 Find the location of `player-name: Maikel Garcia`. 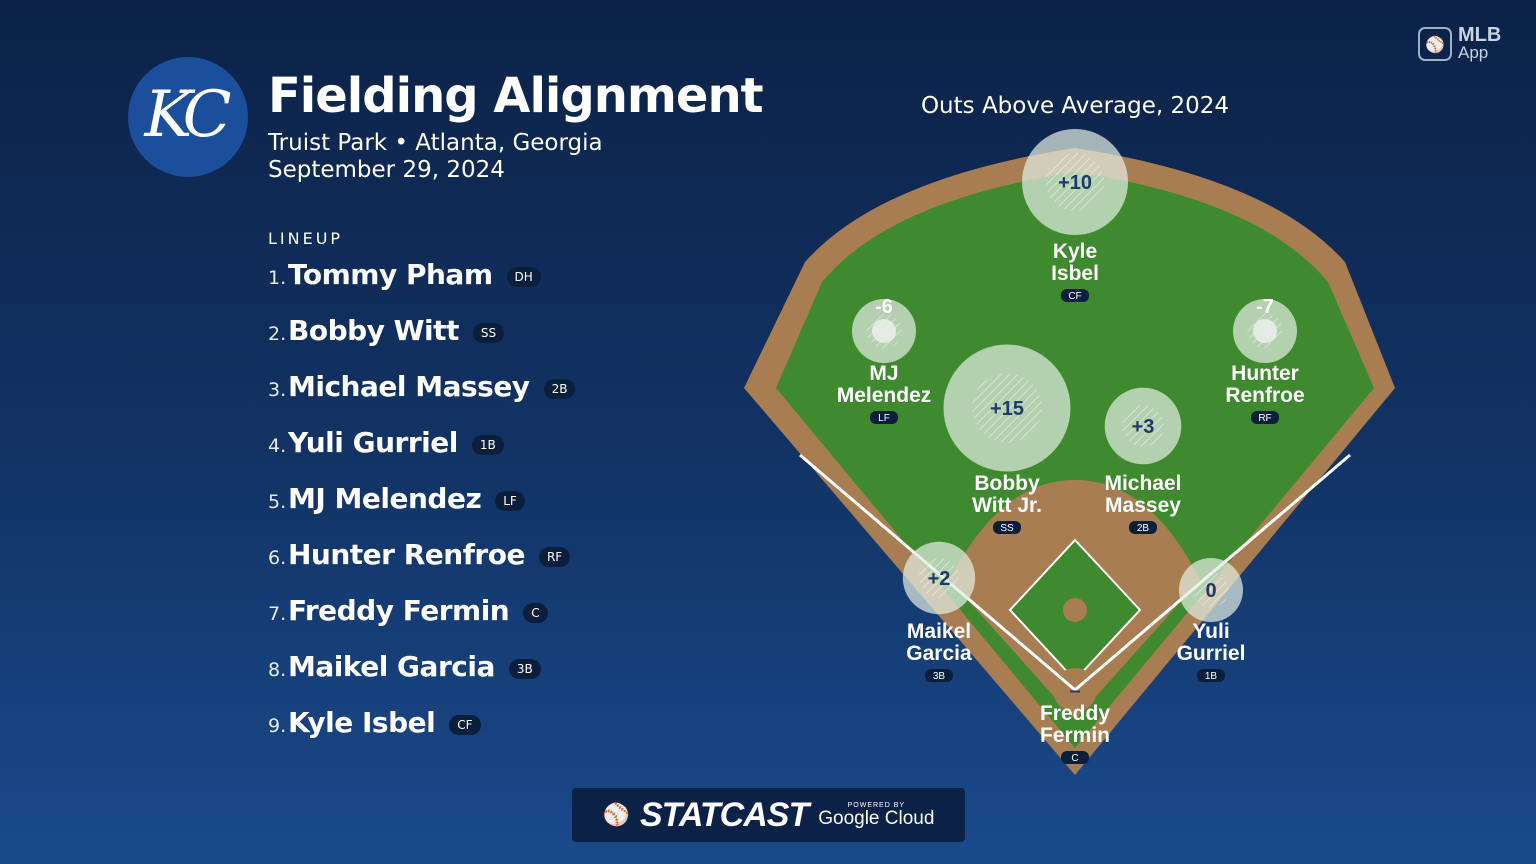

player-name: Maikel Garcia is located at coordinates (391, 666).